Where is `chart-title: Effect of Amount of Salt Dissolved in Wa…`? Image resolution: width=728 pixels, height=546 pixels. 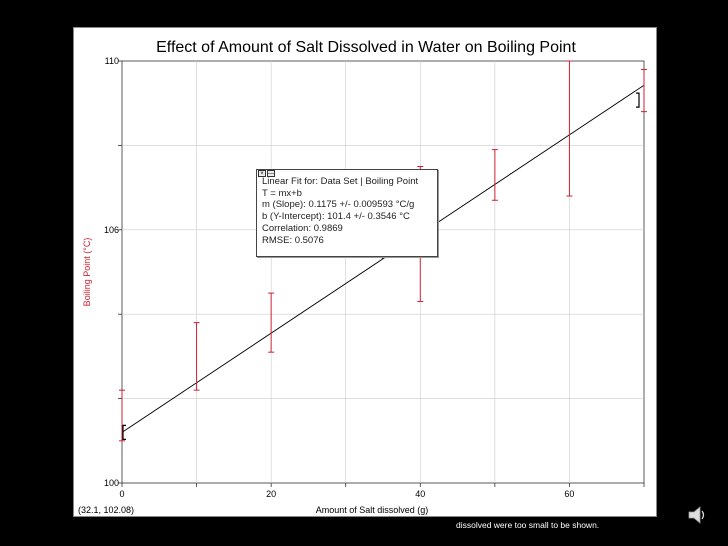 chart-title: Effect of Amount of Salt Dissolved in Wa… is located at coordinates (366, 47).